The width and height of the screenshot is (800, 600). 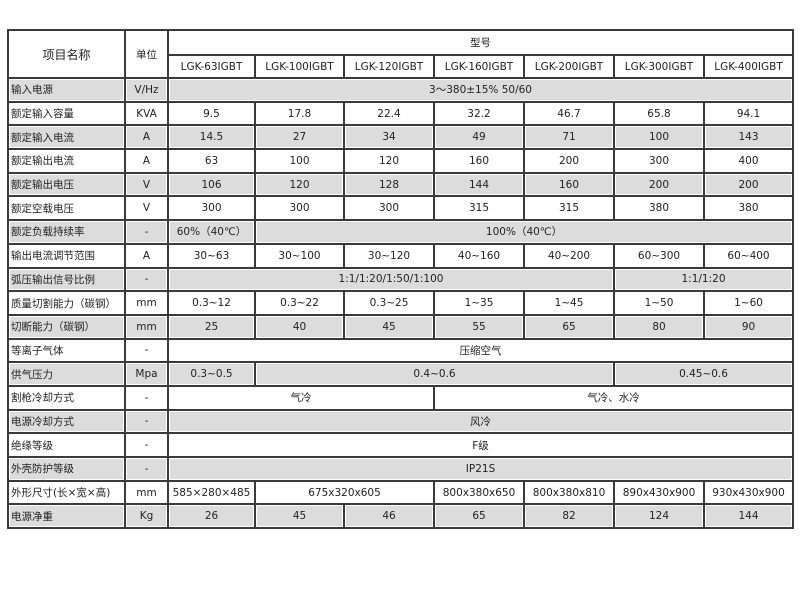 I want to click on row-label: 额定输出电压, so click(x=66, y=184).